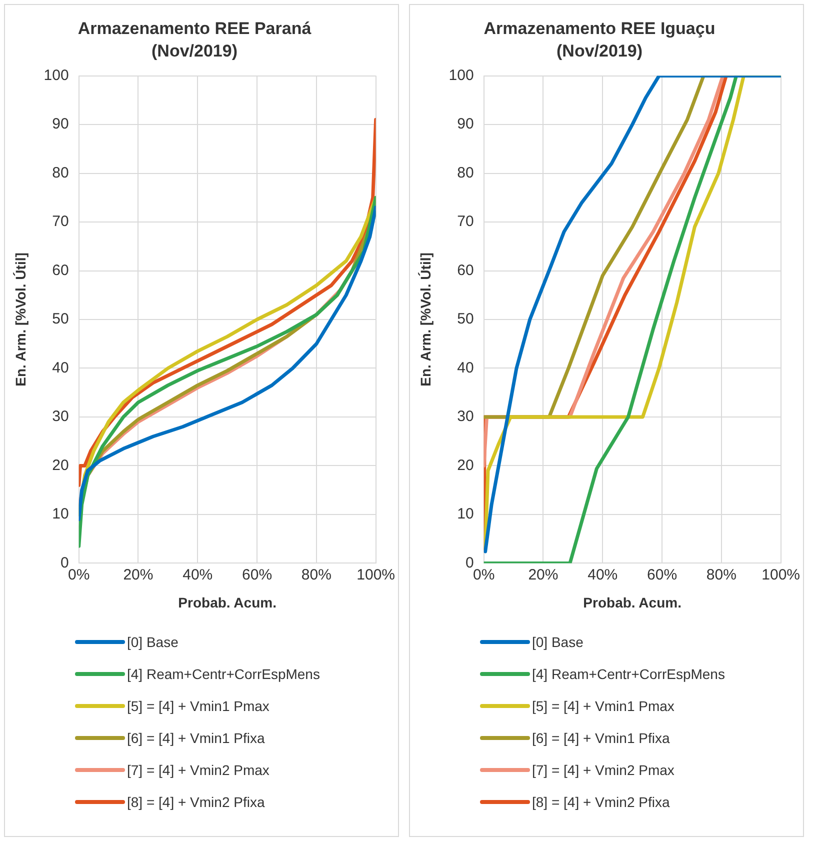 The width and height of the screenshot is (813, 843). Describe the element at coordinates (600, 28) in the screenshot. I see `chart-title: Armazenamento REE Iguaçu` at that location.